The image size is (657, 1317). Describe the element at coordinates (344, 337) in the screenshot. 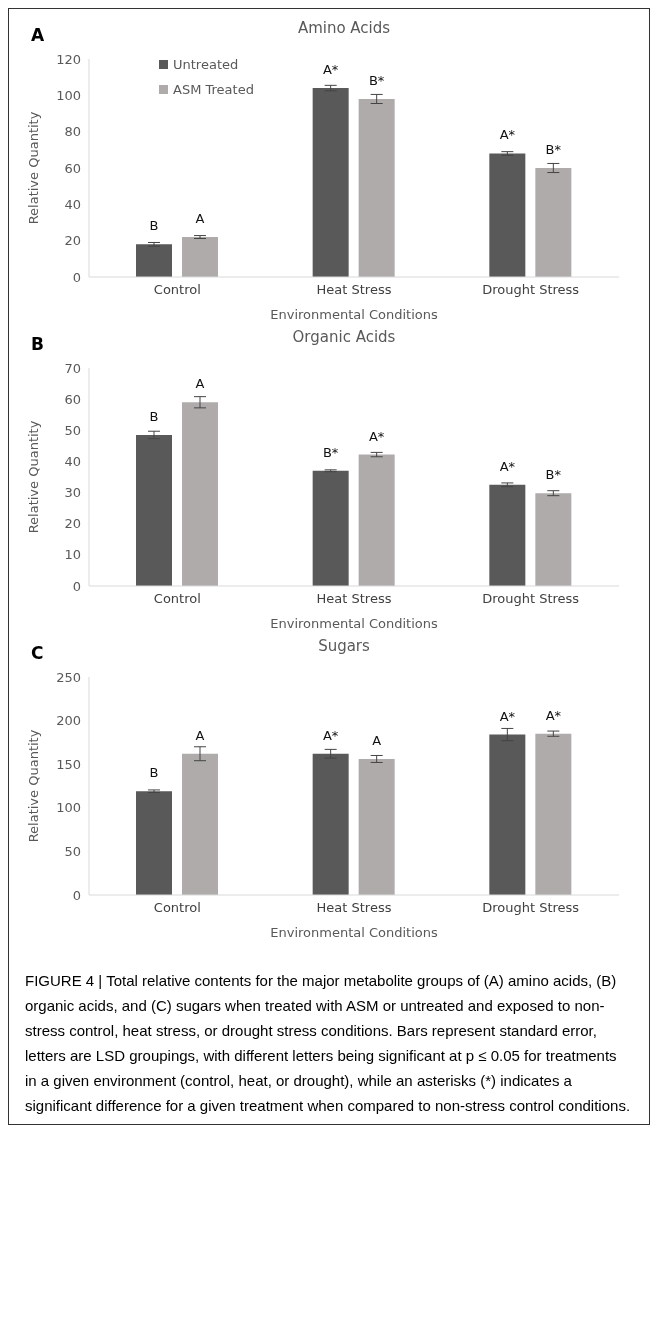

I see `chart-title: Organic Acids` at that location.